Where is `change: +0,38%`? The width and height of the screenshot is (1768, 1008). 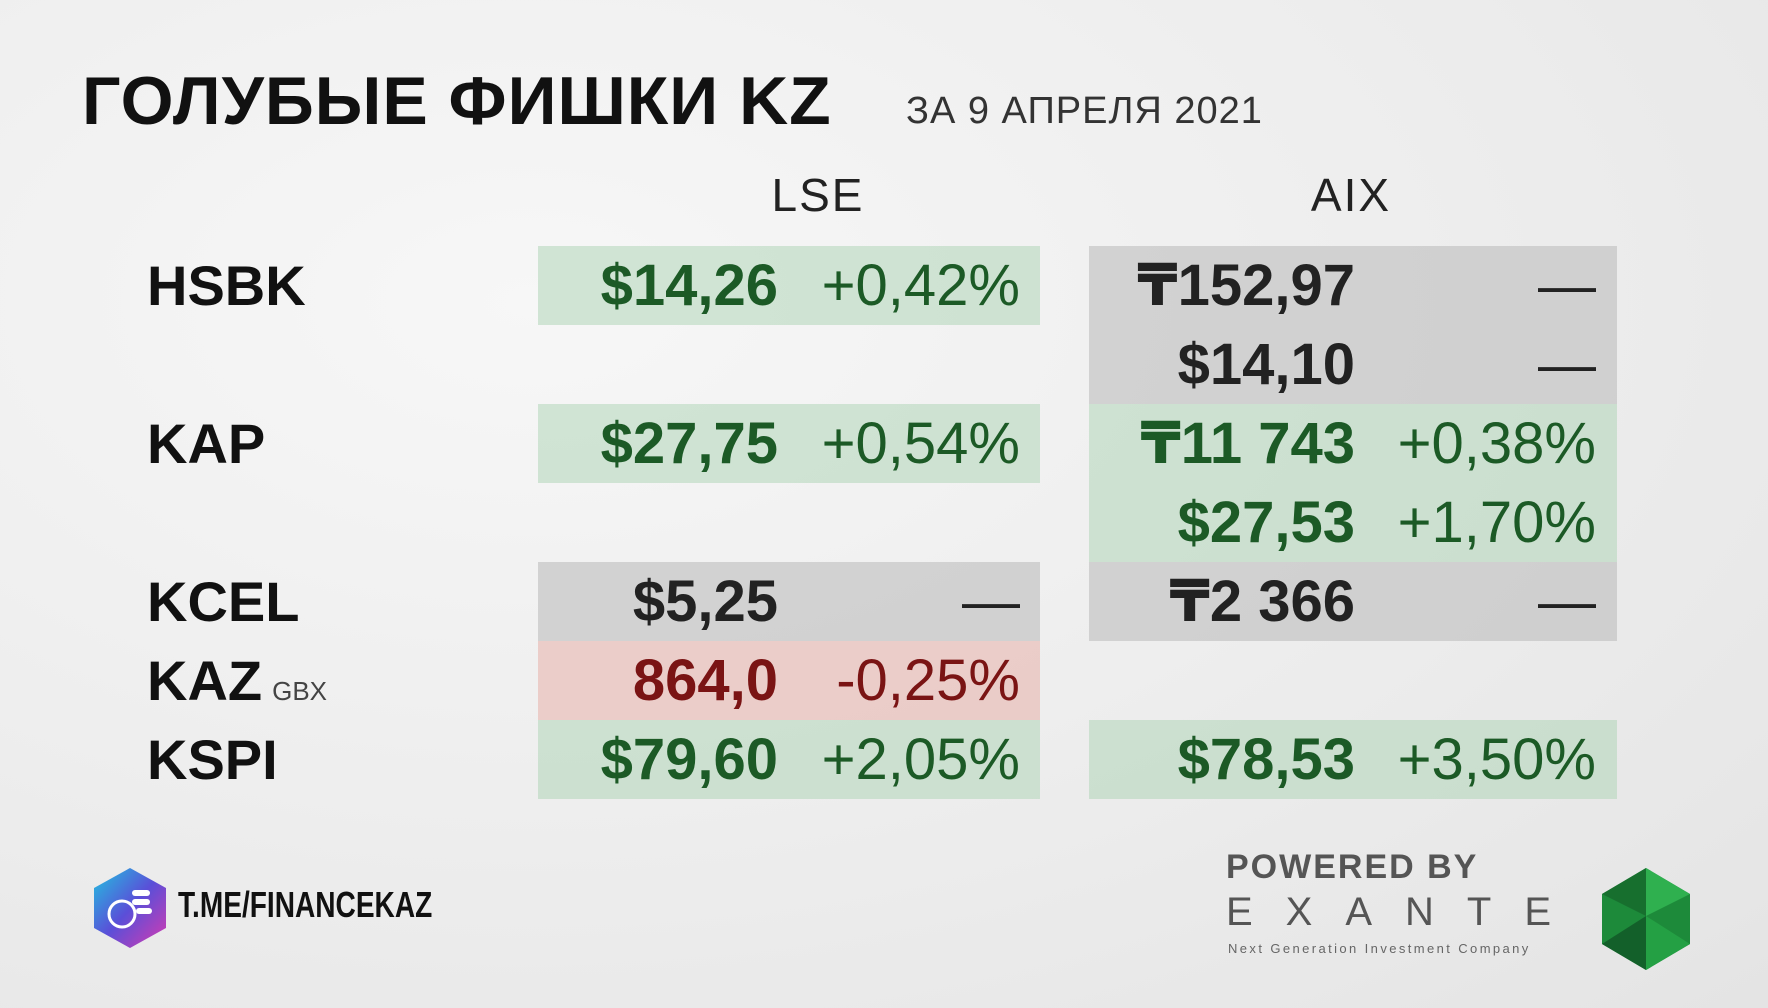
change: +0,38% is located at coordinates (1496, 443).